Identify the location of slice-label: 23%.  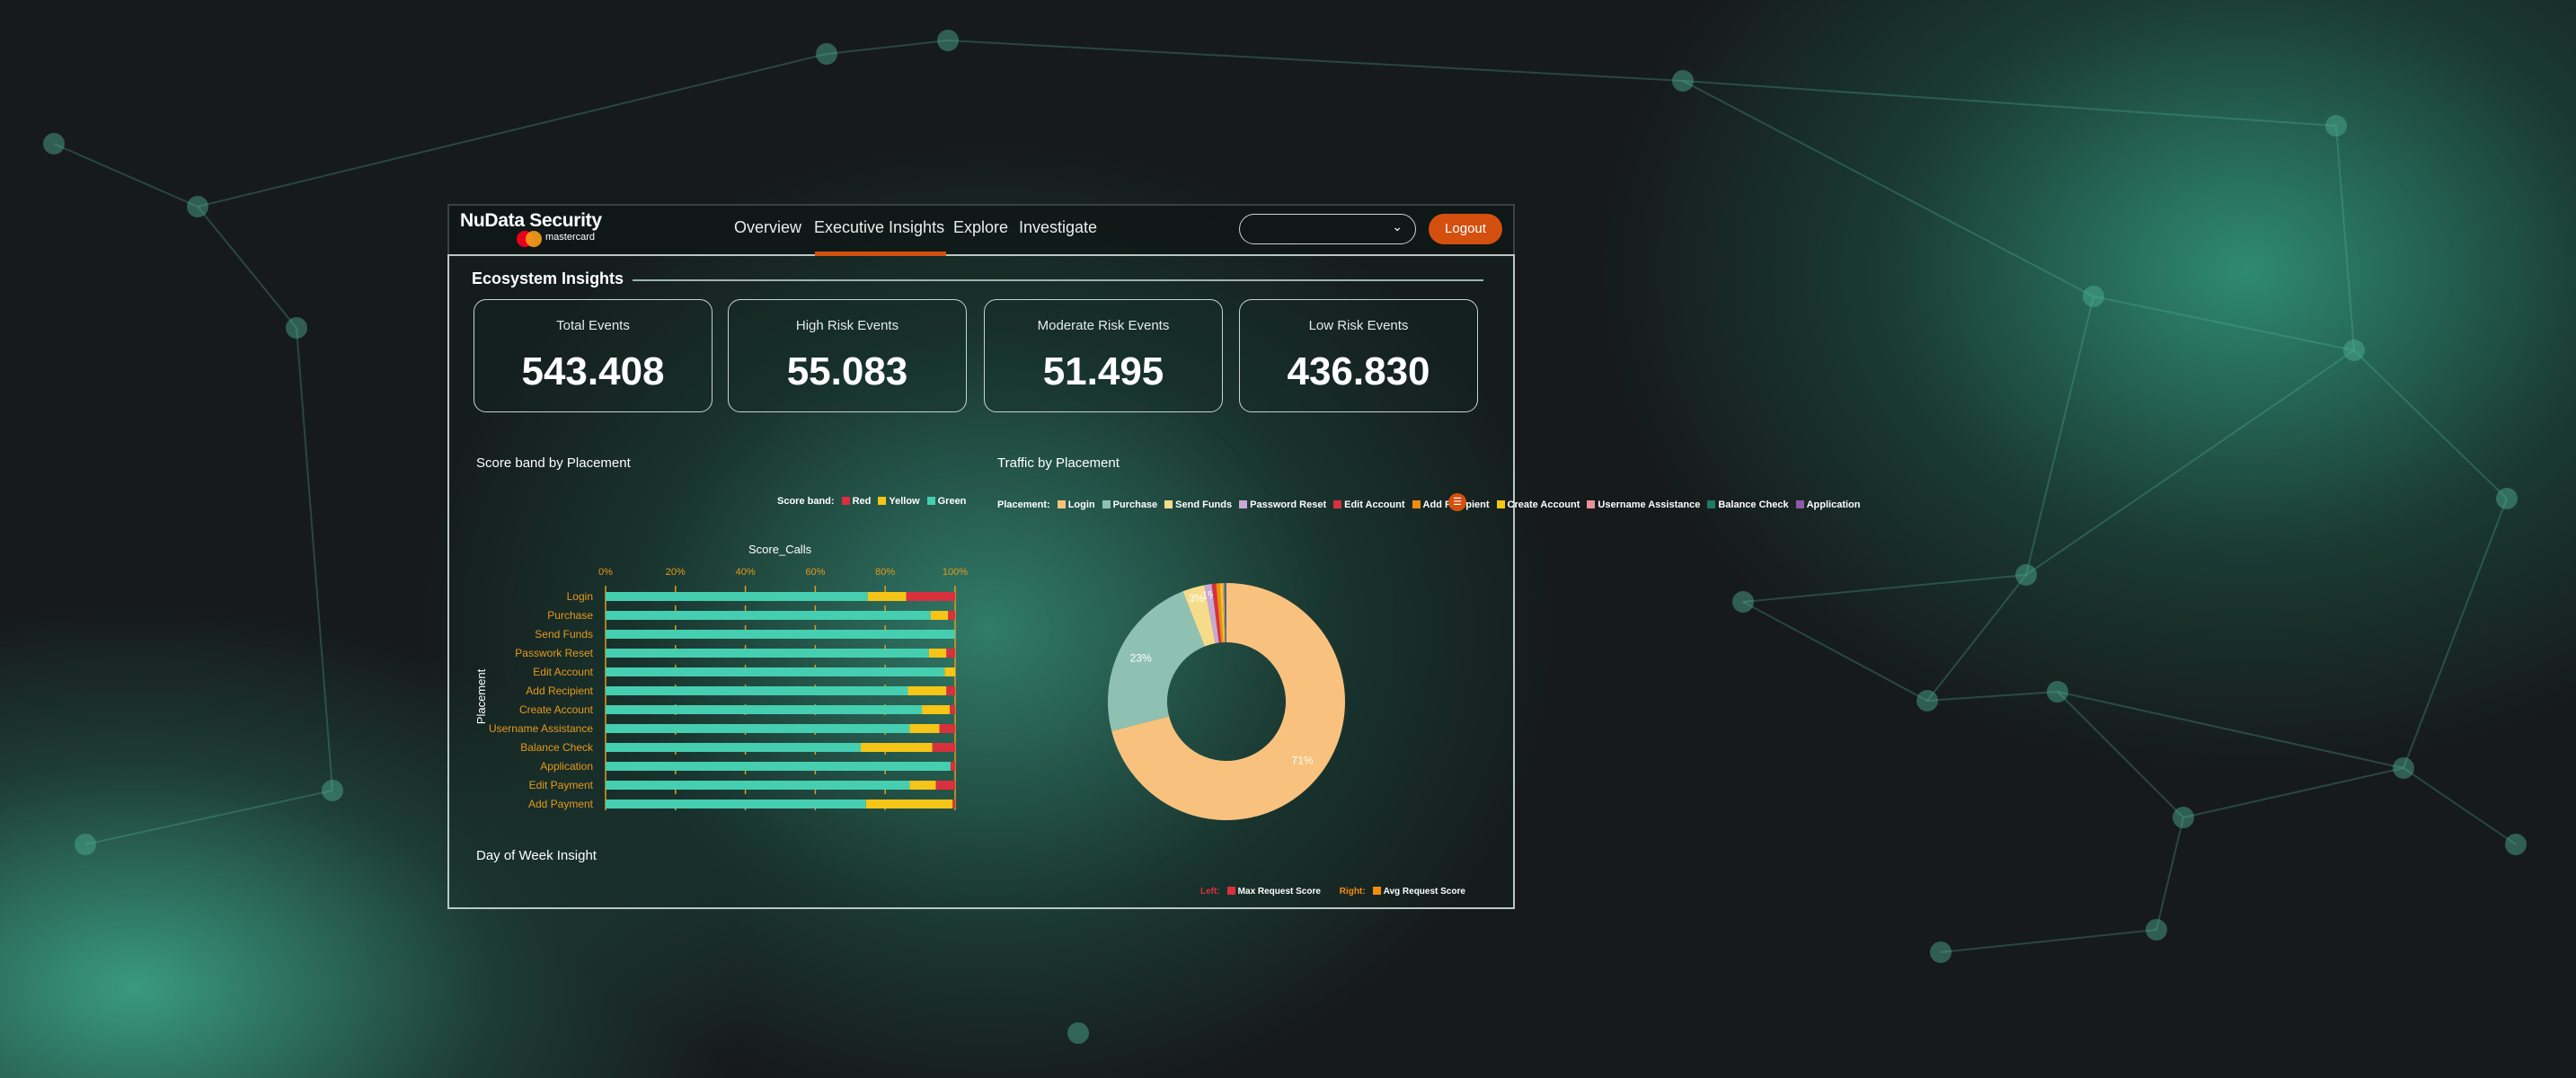
(1141, 658).